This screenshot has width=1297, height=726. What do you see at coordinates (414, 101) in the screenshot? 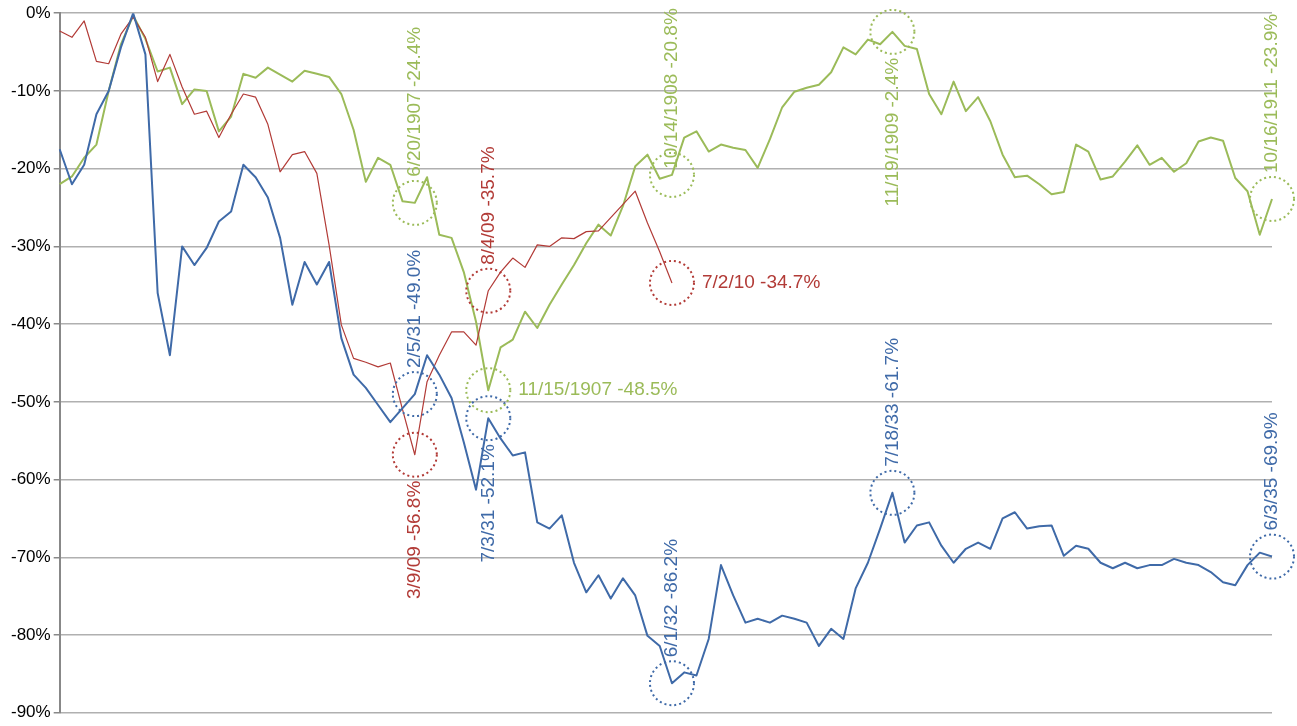
I see `annotation: 6/20/1907 -24.4%` at bounding box center [414, 101].